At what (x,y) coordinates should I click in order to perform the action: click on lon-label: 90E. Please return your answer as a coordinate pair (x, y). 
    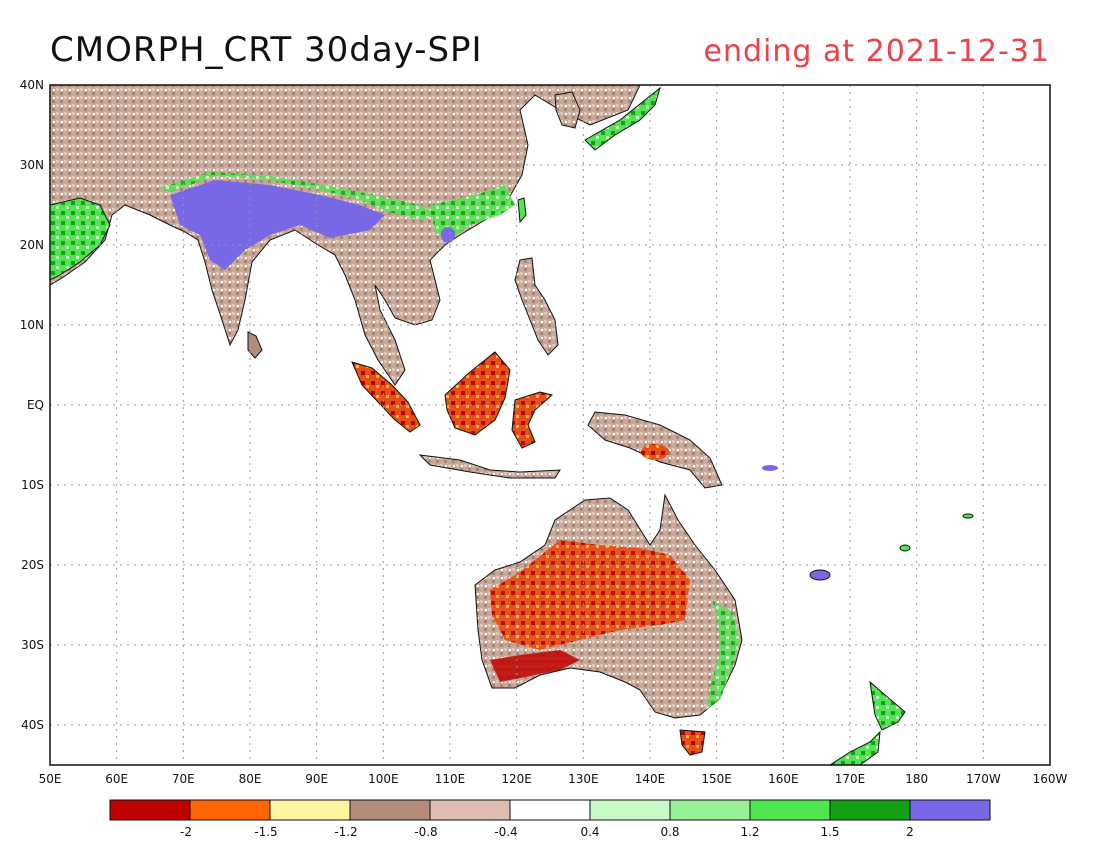
    Looking at the image, I should click on (316, 779).